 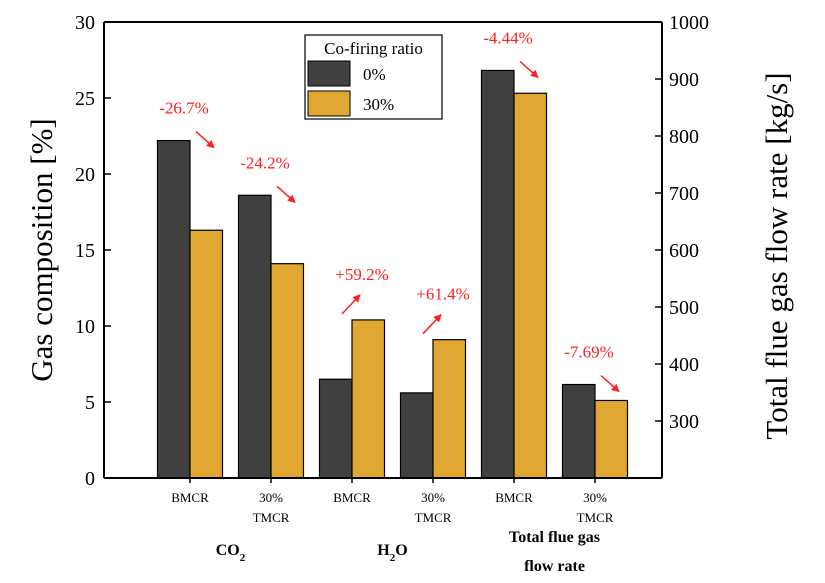 I want to click on percent-change-label: -7.69%, so click(x=589, y=352).